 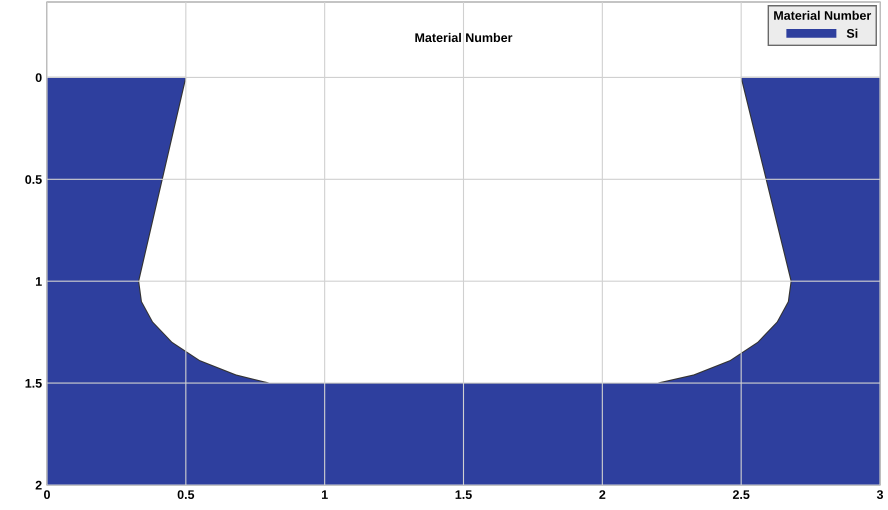 What do you see at coordinates (463, 37) in the screenshot?
I see `text: Material Number` at bounding box center [463, 37].